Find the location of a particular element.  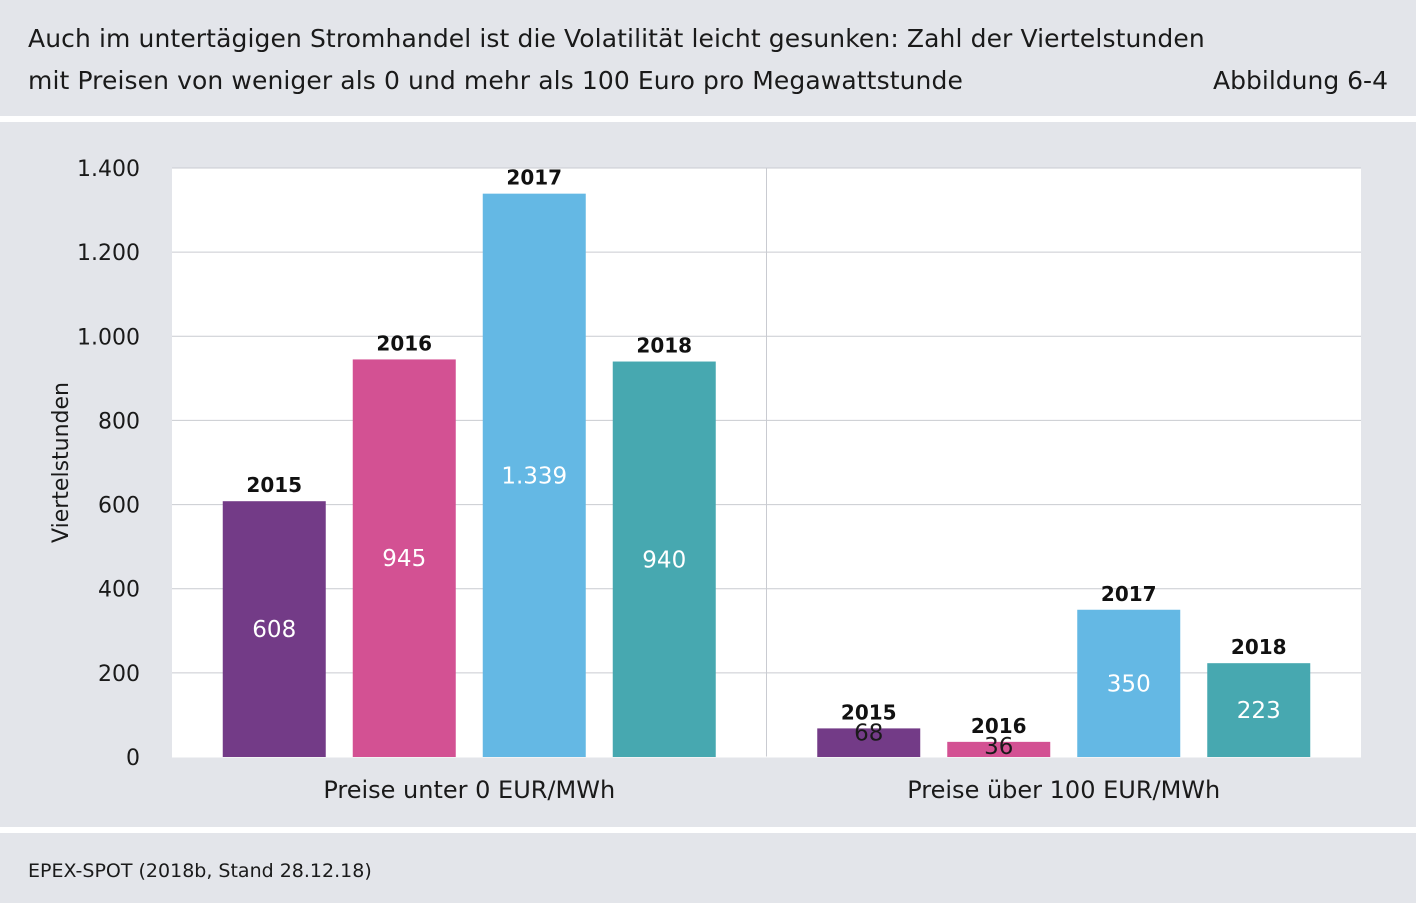

bar-value-label: 940 is located at coordinates (664, 560).